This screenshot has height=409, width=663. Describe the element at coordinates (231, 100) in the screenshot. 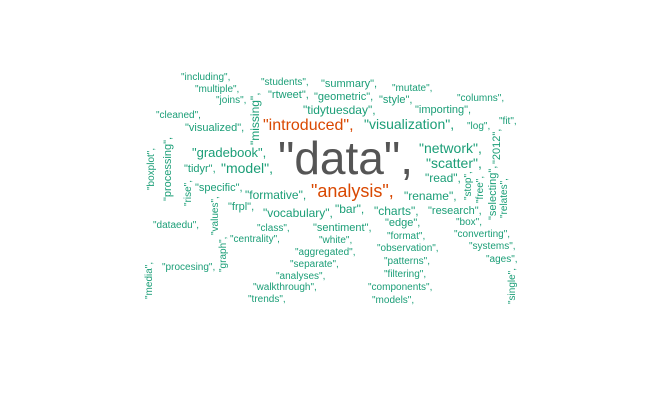

I see `cloud-word: "joins",` at that location.